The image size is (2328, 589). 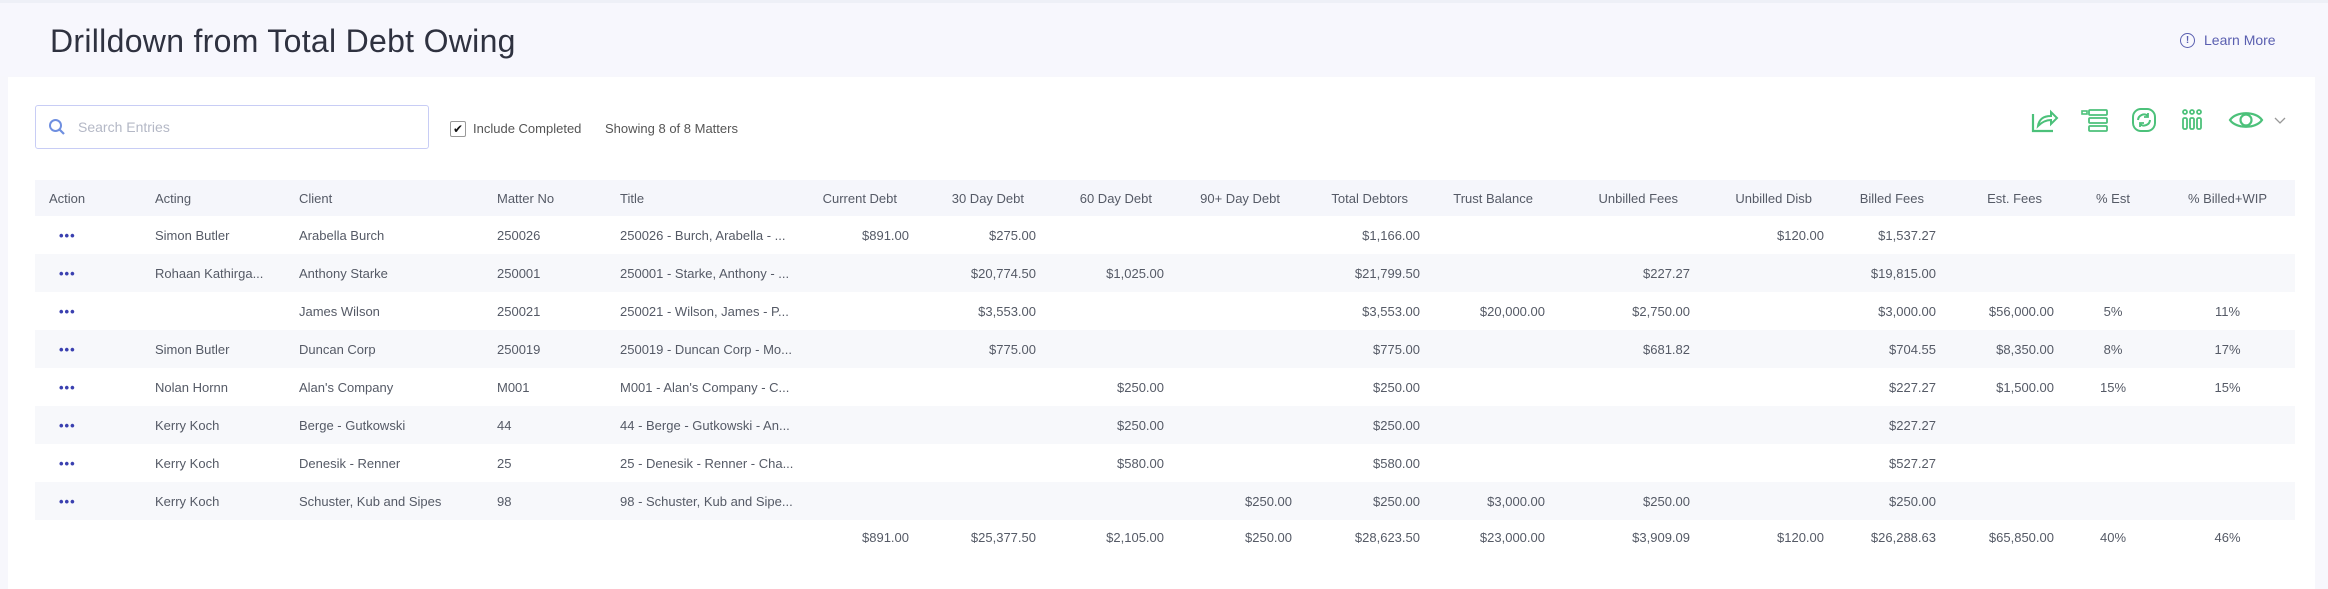 I want to click on cell-client: Anthony Starke, so click(x=384, y=273).